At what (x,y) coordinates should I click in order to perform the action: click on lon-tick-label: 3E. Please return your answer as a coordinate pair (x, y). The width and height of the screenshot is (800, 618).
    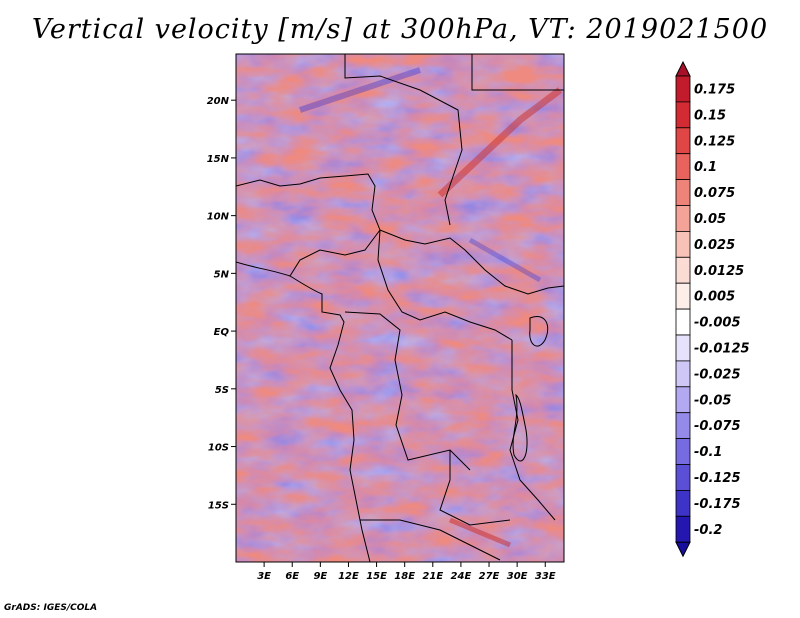
    Looking at the image, I should click on (264, 576).